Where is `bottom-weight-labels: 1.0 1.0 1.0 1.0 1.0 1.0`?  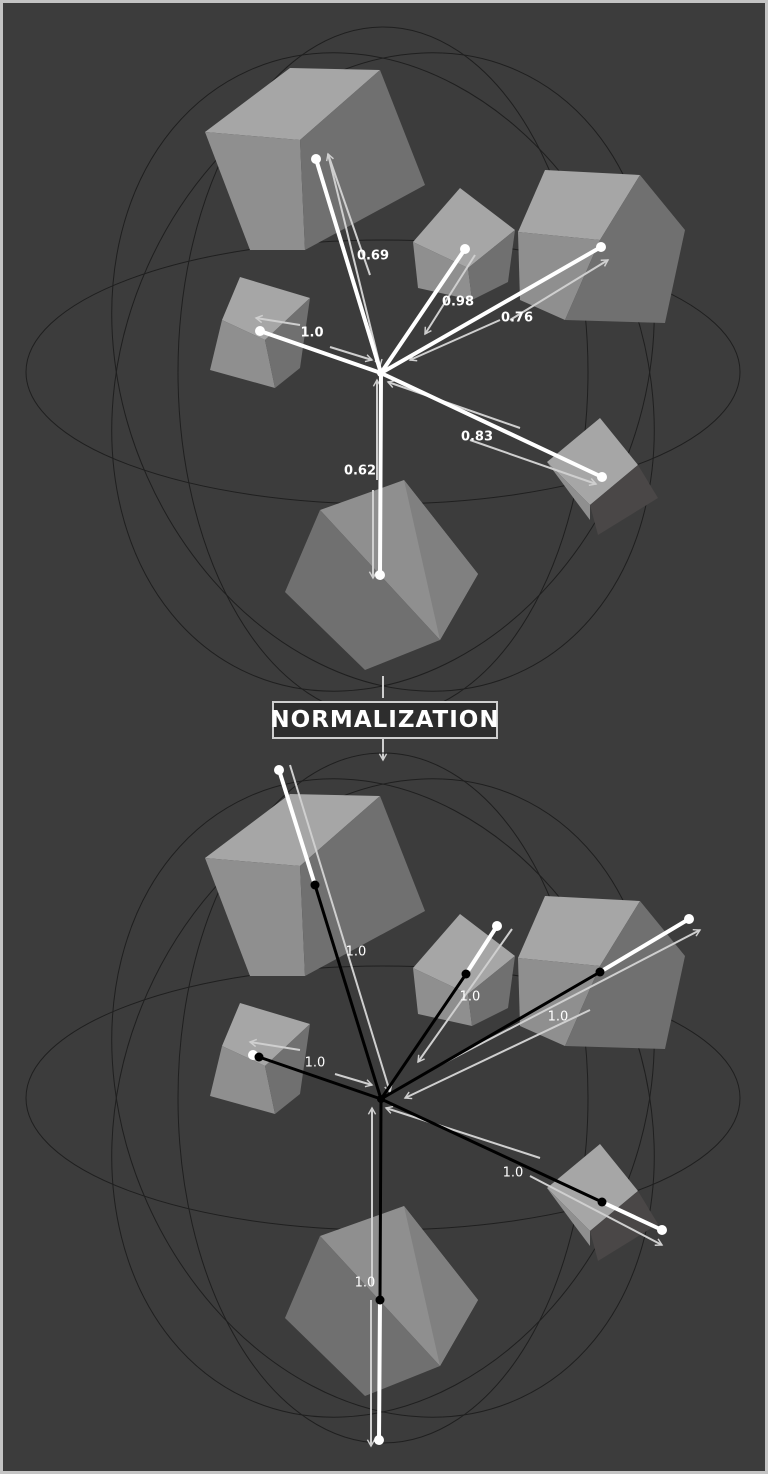
bottom-weight-labels: 1.0 1.0 1.0 1.0 1.0 1.0 is located at coordinates (437, 1118).